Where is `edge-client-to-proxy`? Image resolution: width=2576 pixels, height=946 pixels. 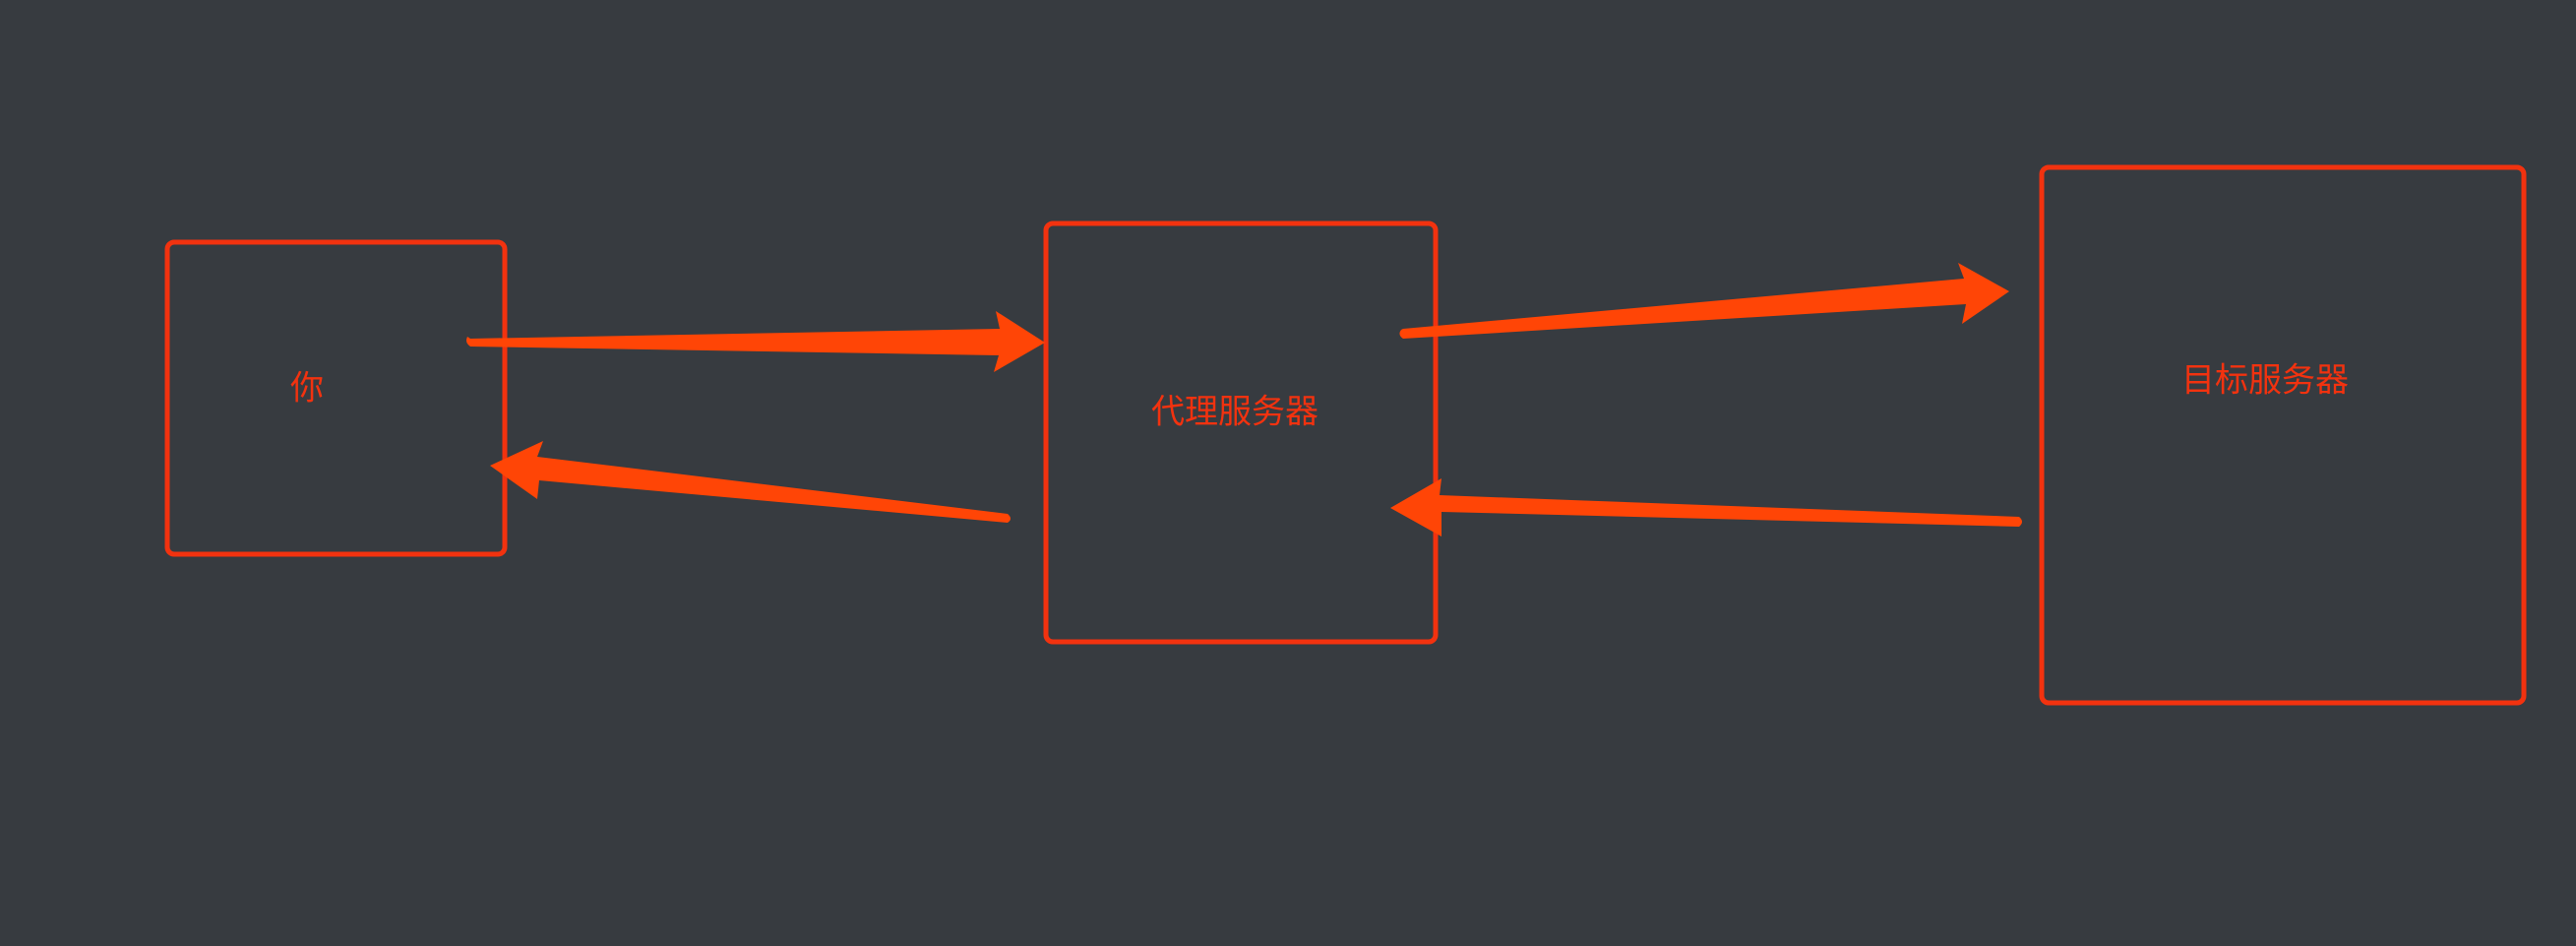
edge-client-to-proxy is located at coordinates (755, 341).